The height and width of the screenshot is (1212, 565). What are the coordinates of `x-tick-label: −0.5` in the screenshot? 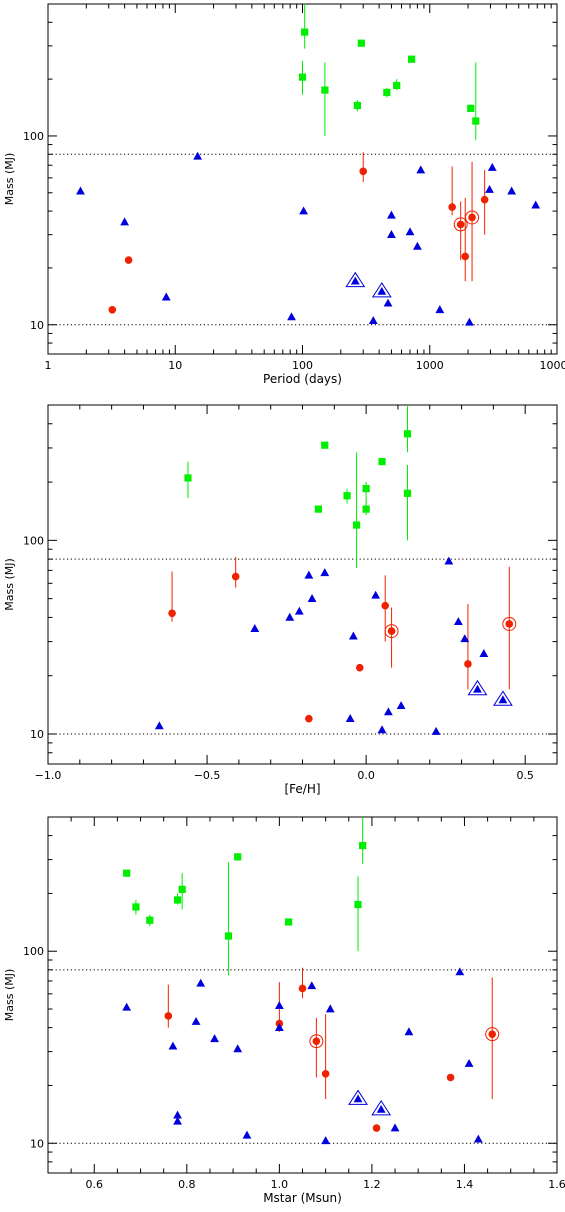 It's located at (207, 775).